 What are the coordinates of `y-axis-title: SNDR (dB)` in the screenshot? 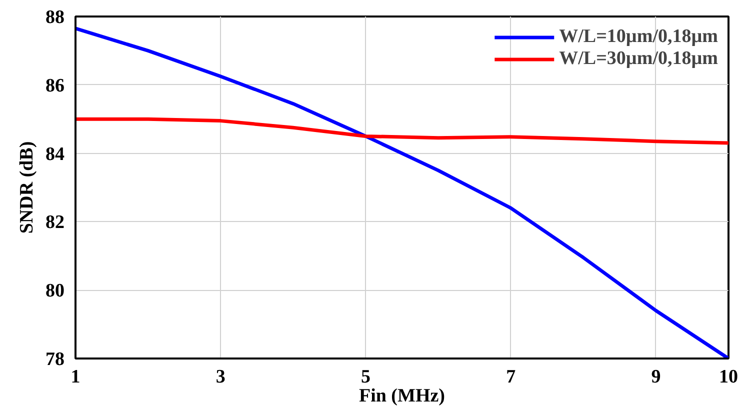 It's located at (27, 187).